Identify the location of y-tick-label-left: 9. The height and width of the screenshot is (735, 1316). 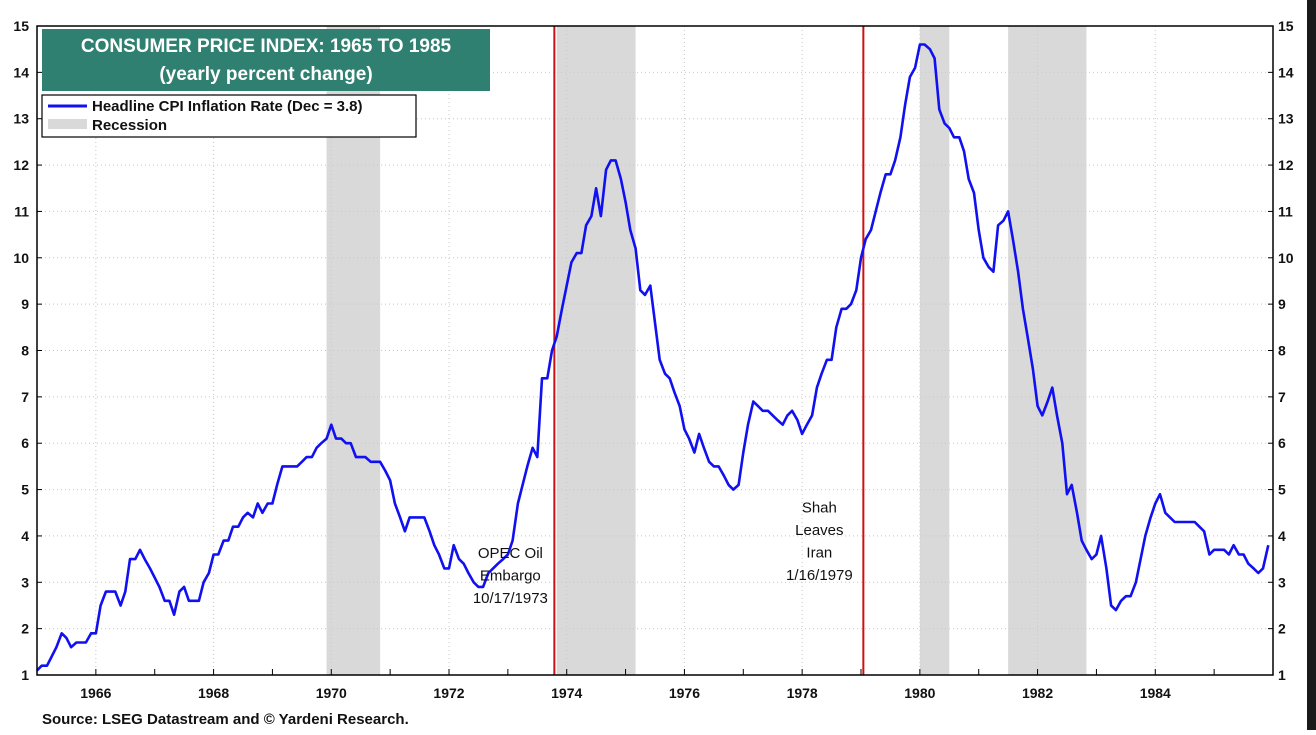
(25, 304).